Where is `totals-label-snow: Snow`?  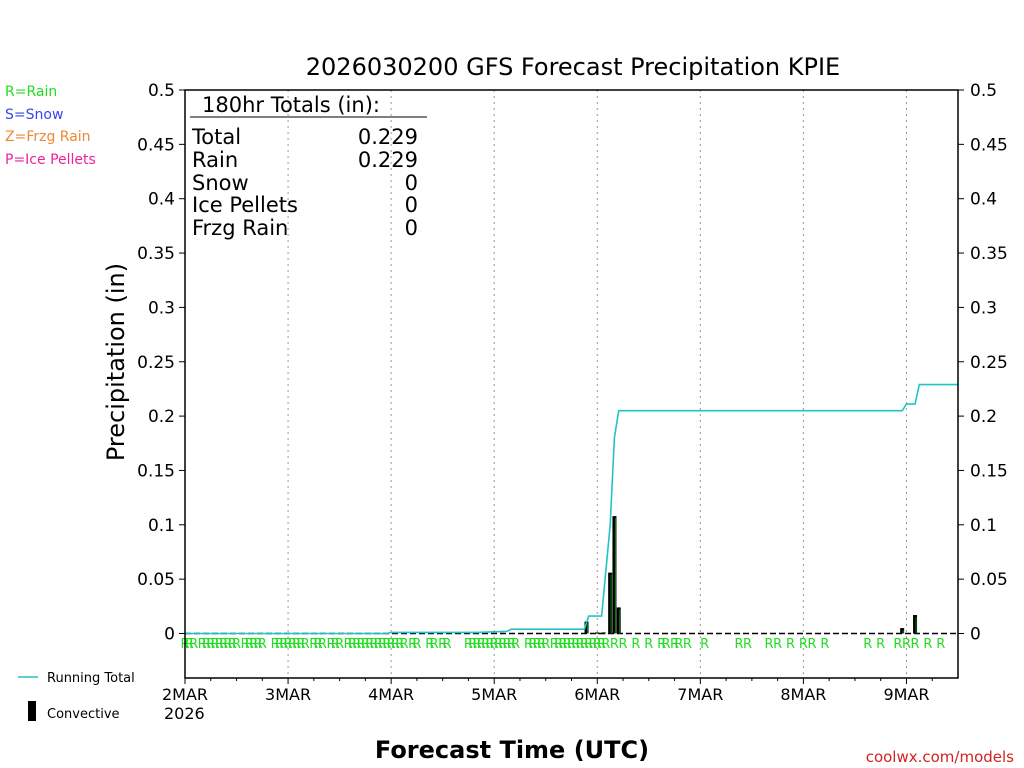 totals-label-snow: Snow is located at coordinates (220, 183).